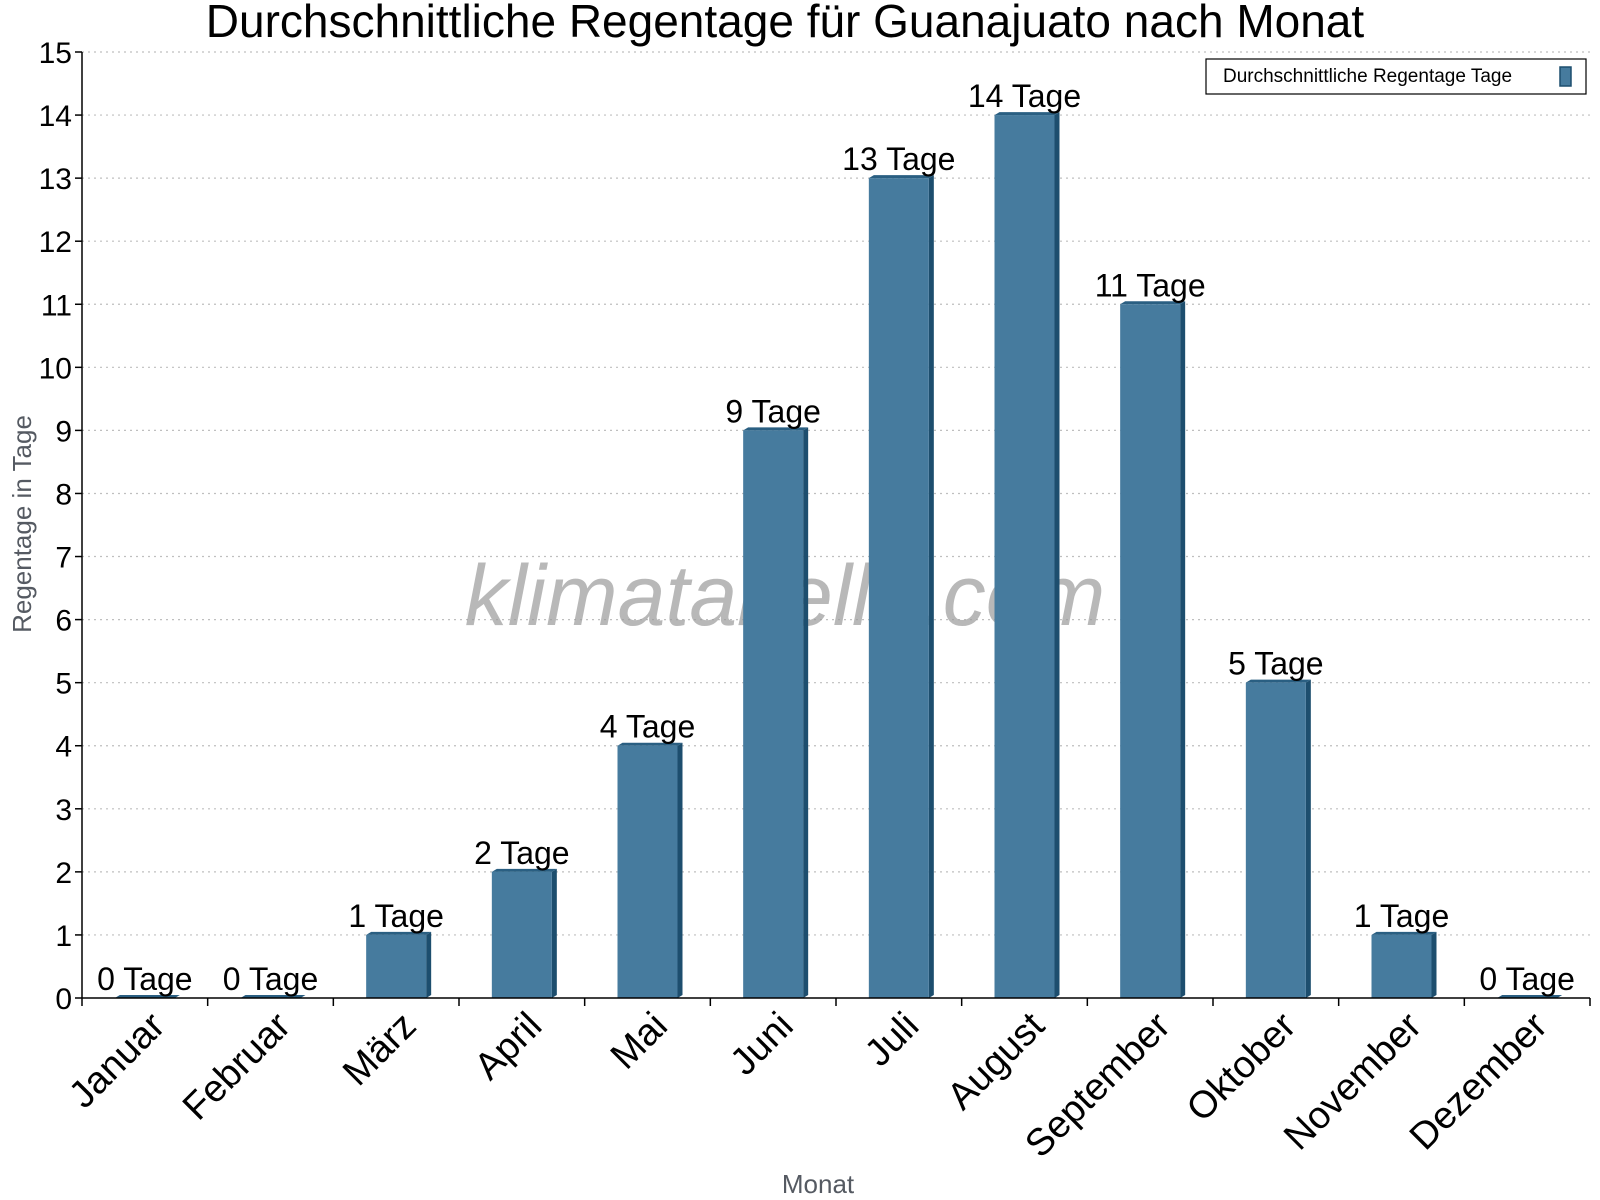 This screenshot has width=1600, height=1200. I want to click on y-tick-label: 6, so click(63, 621).